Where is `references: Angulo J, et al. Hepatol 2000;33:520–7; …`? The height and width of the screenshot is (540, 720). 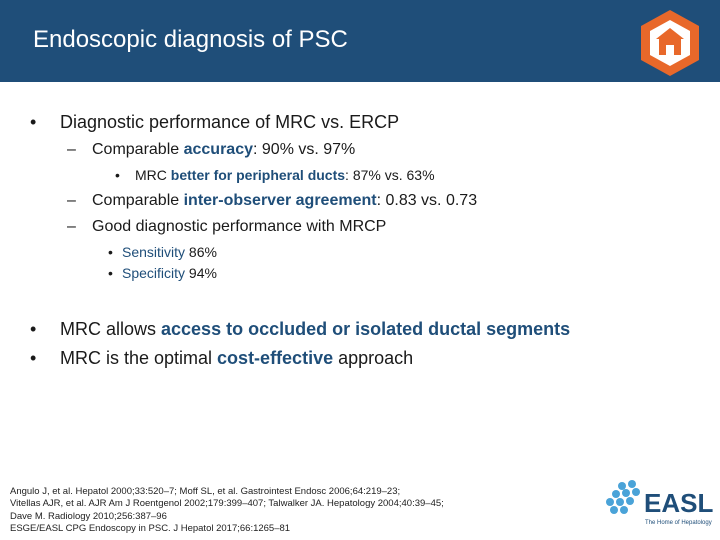 references: Angulo J, et al. Hepatol 2000;33:520–7; … is located at coordinates (227, 510).